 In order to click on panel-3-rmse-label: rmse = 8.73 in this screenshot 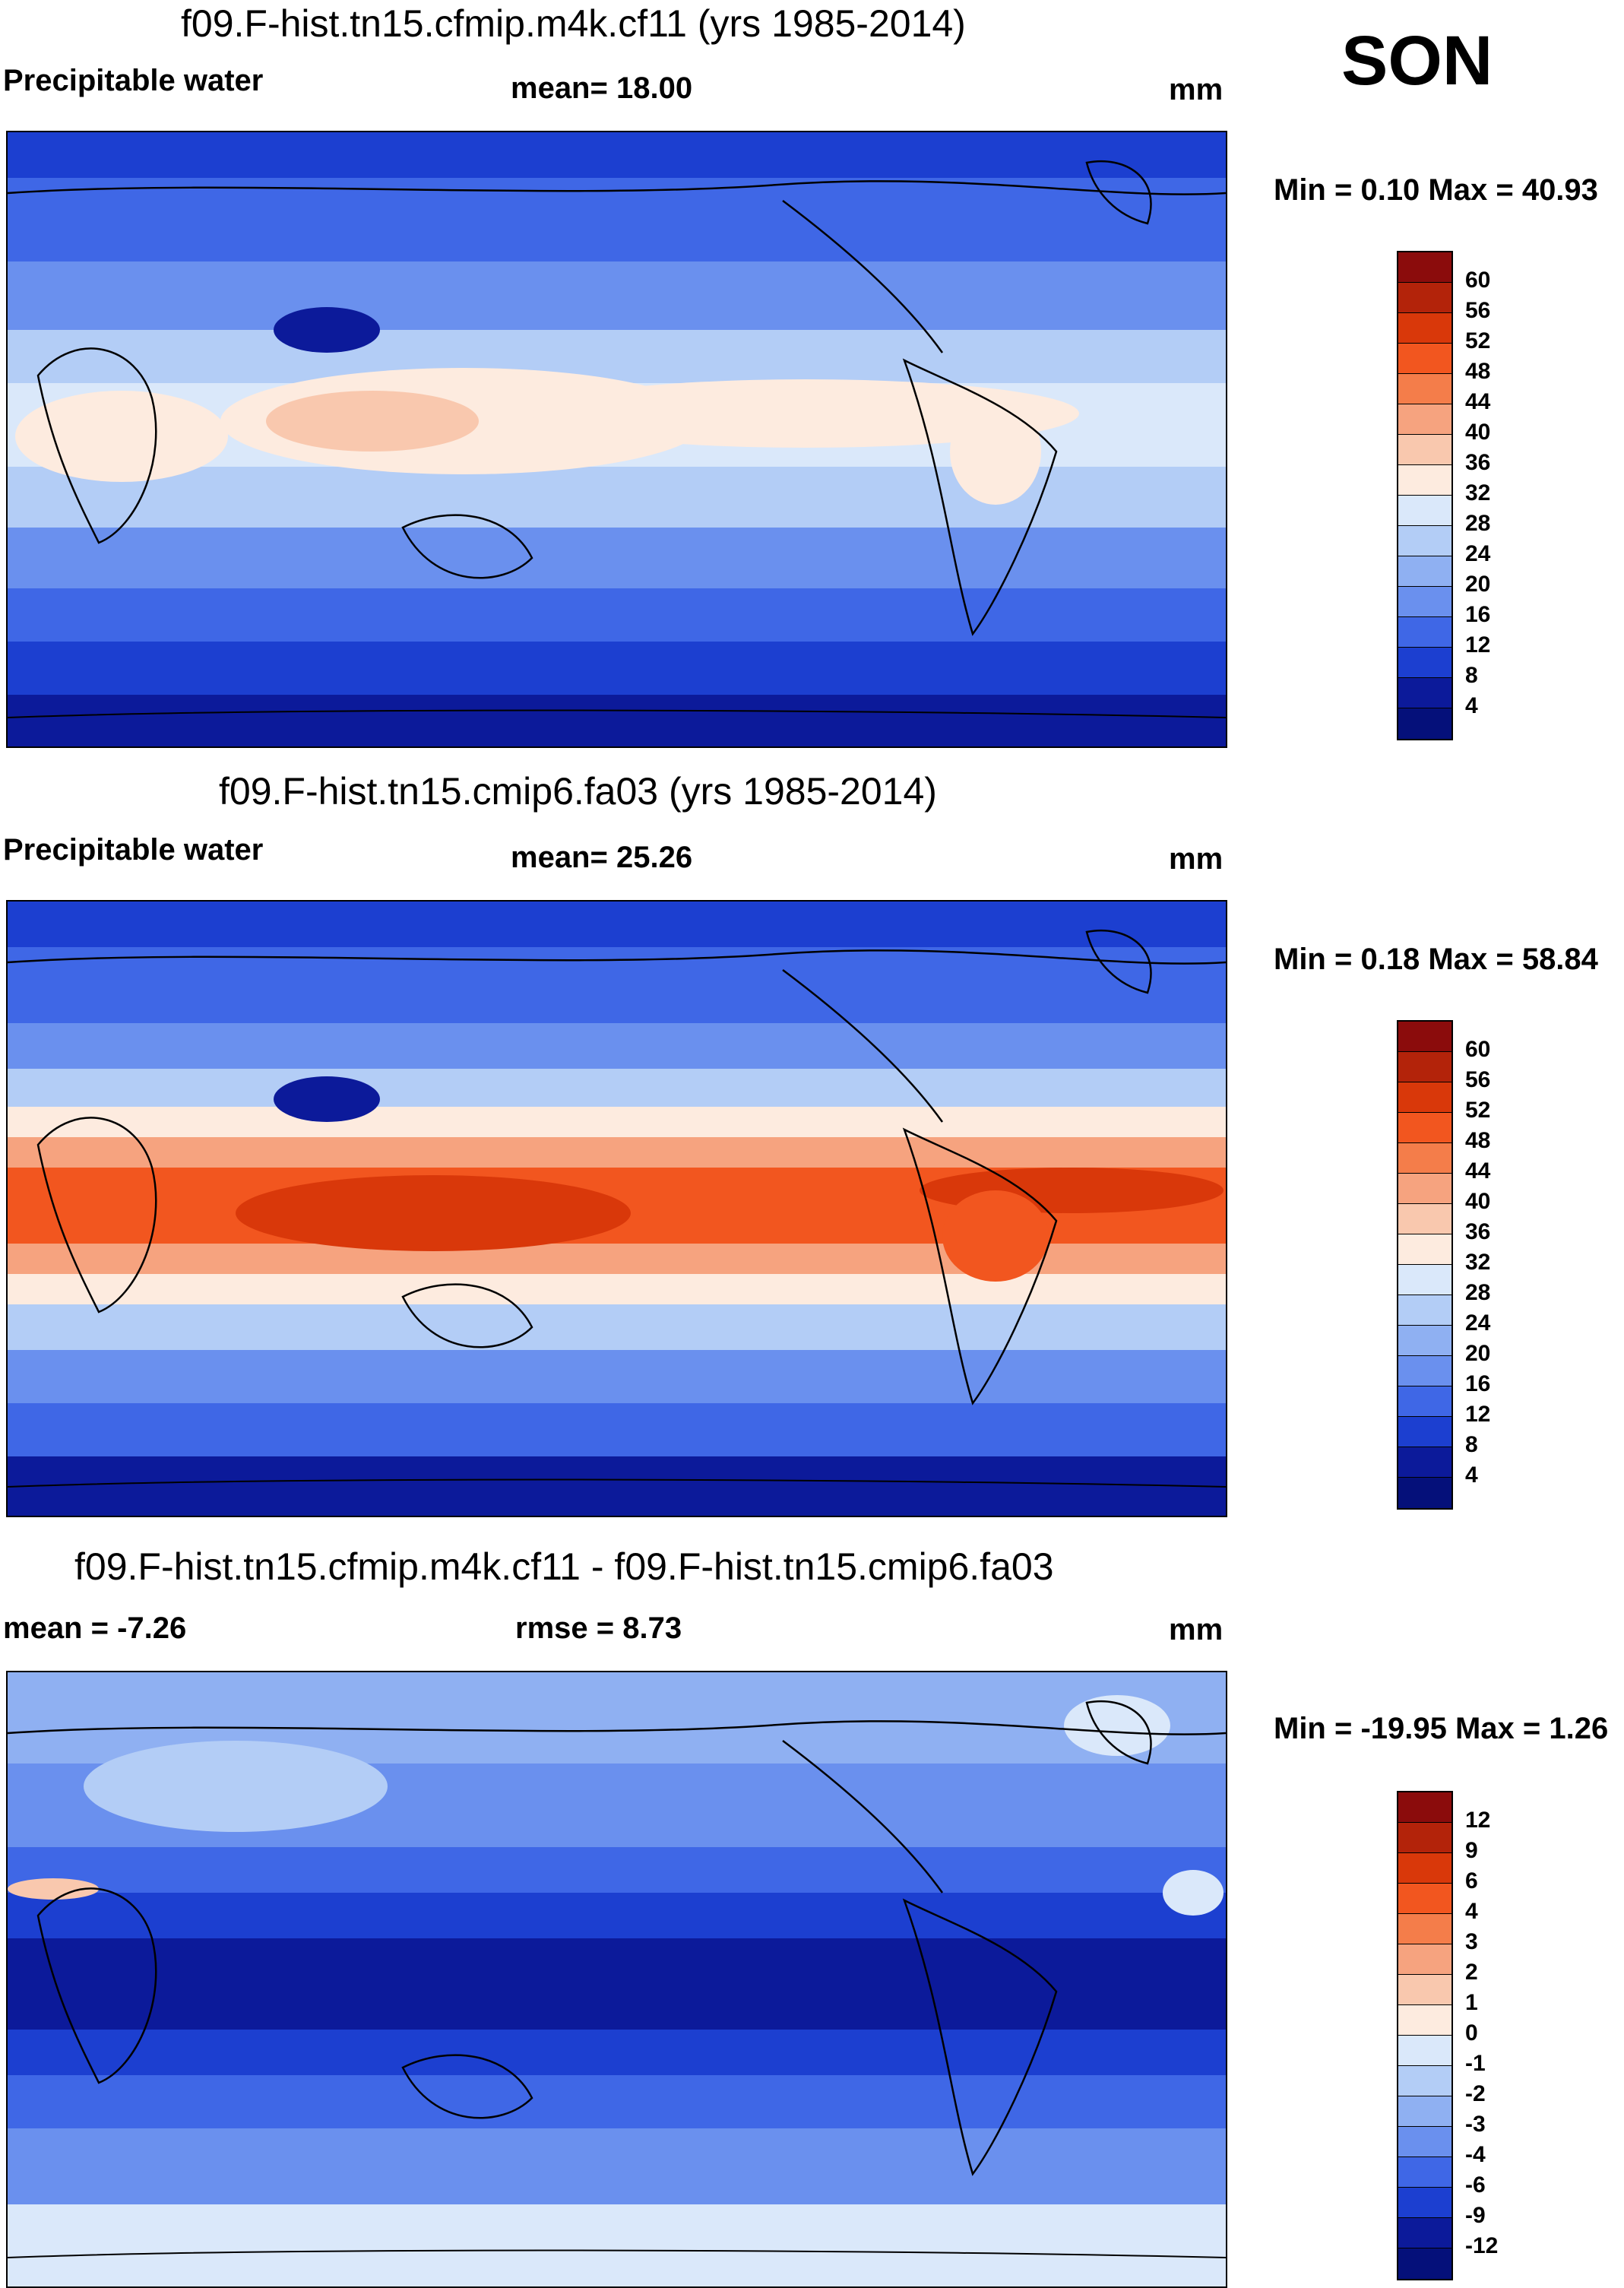, I will do `click(598, 1628)`.